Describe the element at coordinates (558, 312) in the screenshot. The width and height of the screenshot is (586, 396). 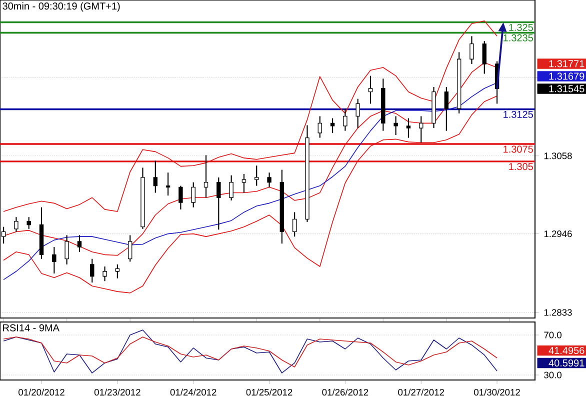
I see `y-tick-label: 1.2833` at that location.